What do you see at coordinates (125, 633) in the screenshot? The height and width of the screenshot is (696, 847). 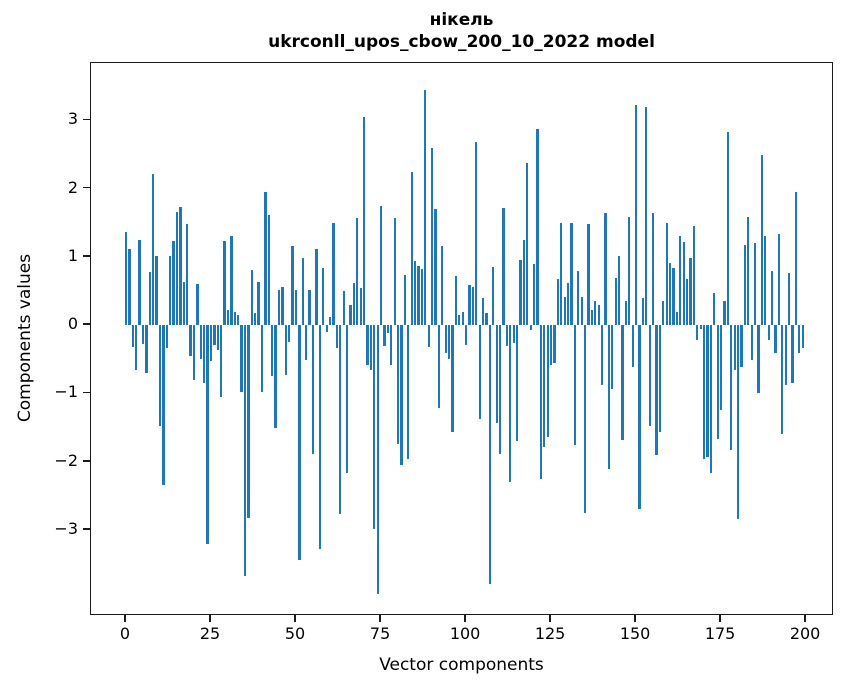 I see `x-tick-label-0: 0` at bounding box center [125, 633].